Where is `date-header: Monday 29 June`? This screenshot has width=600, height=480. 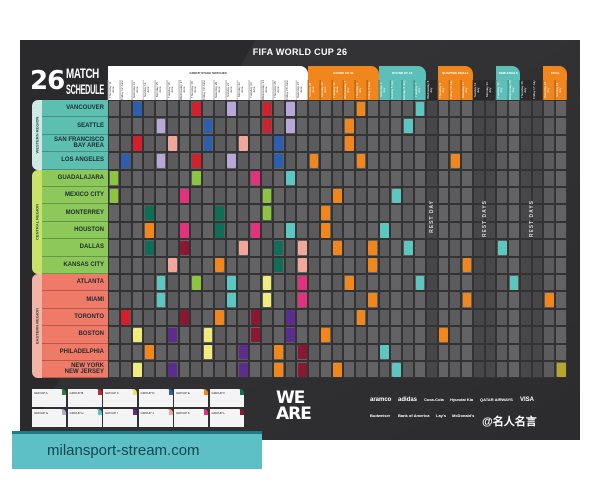 date-header: Monday 29 June is located at coordinates (325, 90).